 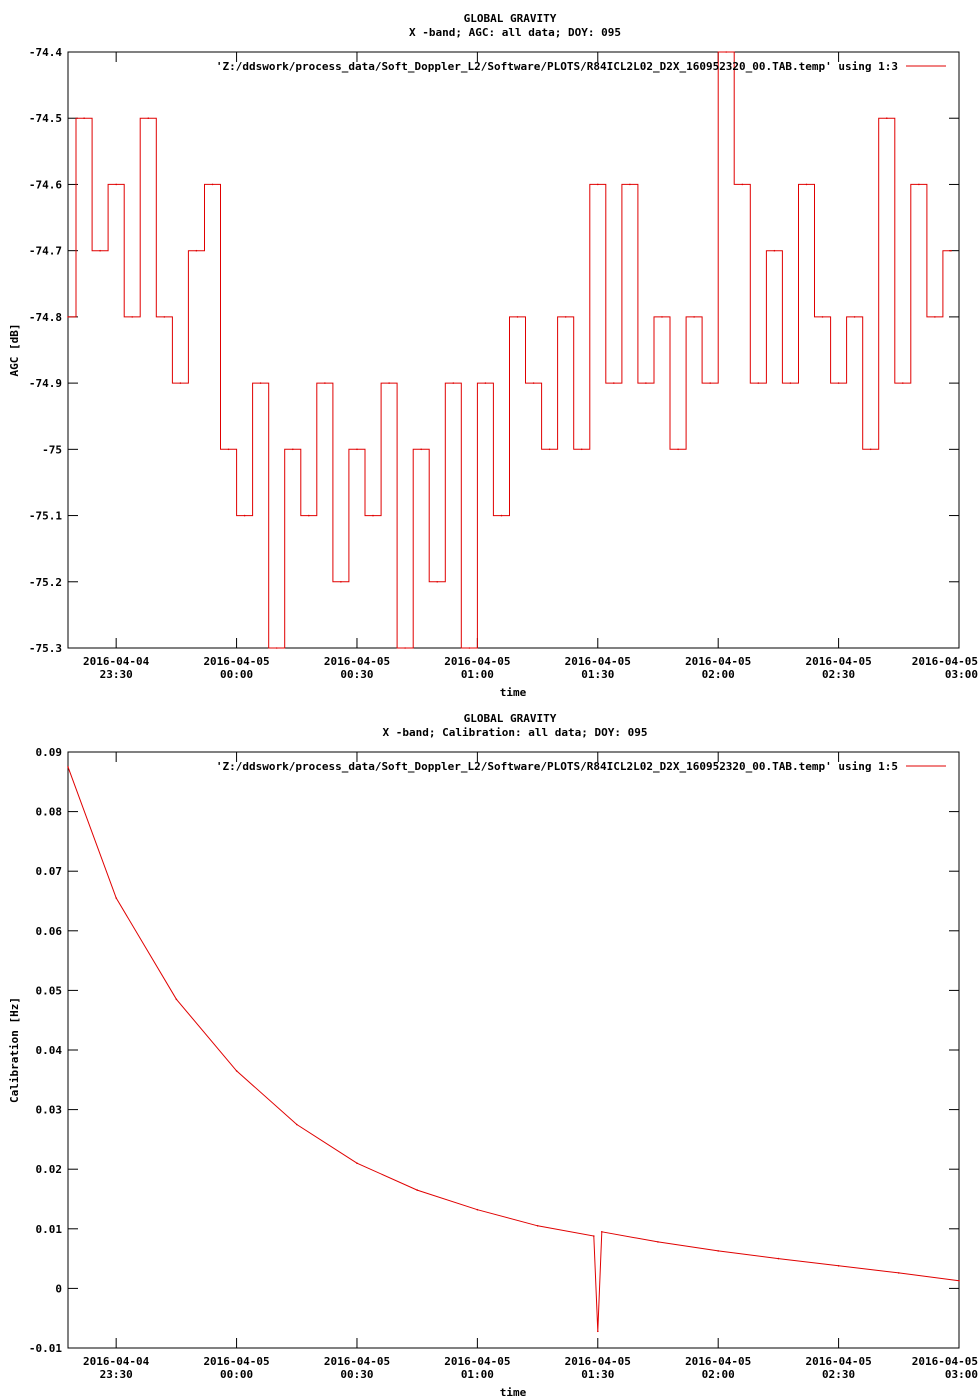 I want to click on chart-subtitle: X -band; Calibration: all data; DOY: 095, so click(x=515, y=732).